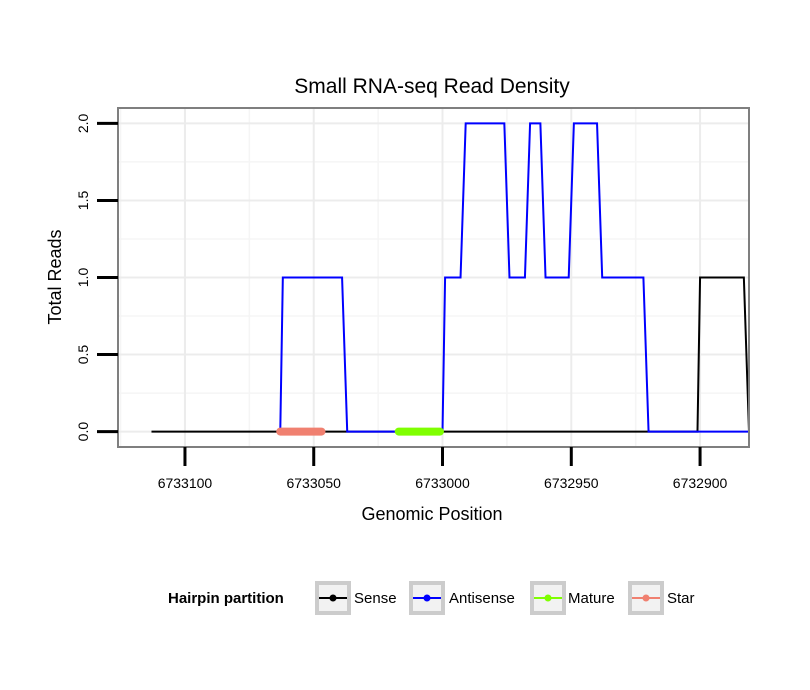  I want to click on legend-label-mature: Mature, so click(591, 598).